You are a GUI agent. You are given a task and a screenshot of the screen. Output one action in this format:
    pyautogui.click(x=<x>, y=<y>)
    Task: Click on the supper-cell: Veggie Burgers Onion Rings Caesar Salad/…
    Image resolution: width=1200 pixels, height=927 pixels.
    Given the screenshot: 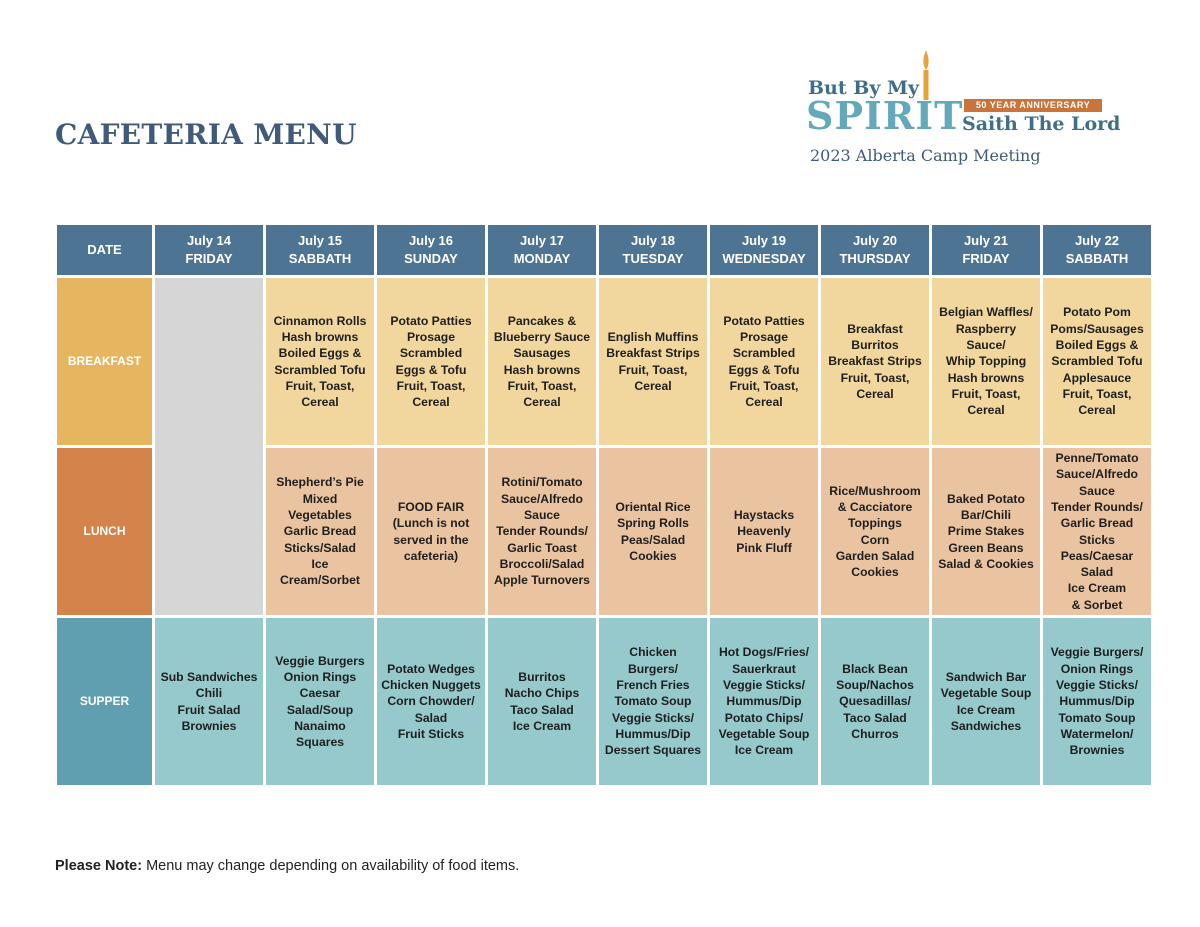 What is the action you would take?
    pyautogui.click(x=320, y=701)
    